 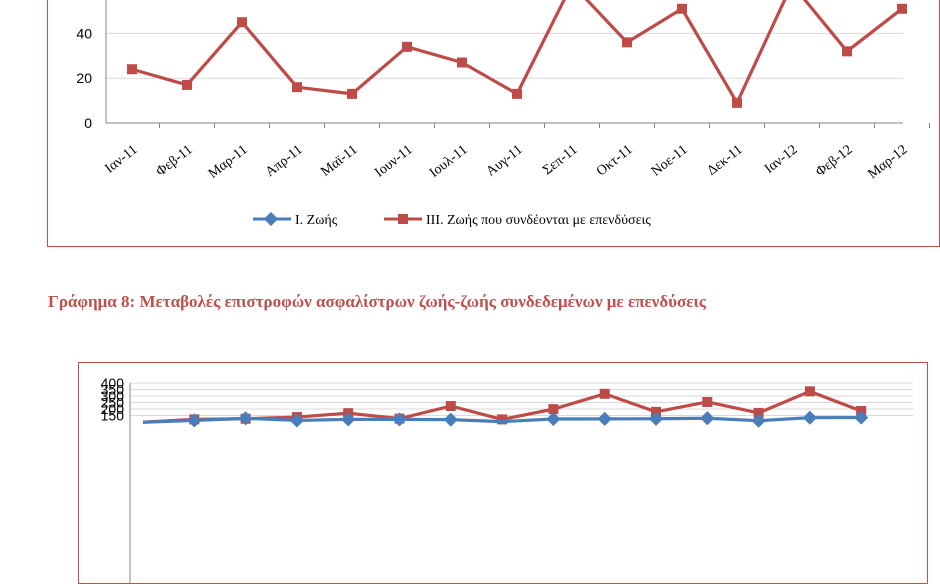 What do you see at coordinates (92, 301) in the screenshot?
I see `caption-number: Γράφημα 8:` at bounding box center [92, 301].